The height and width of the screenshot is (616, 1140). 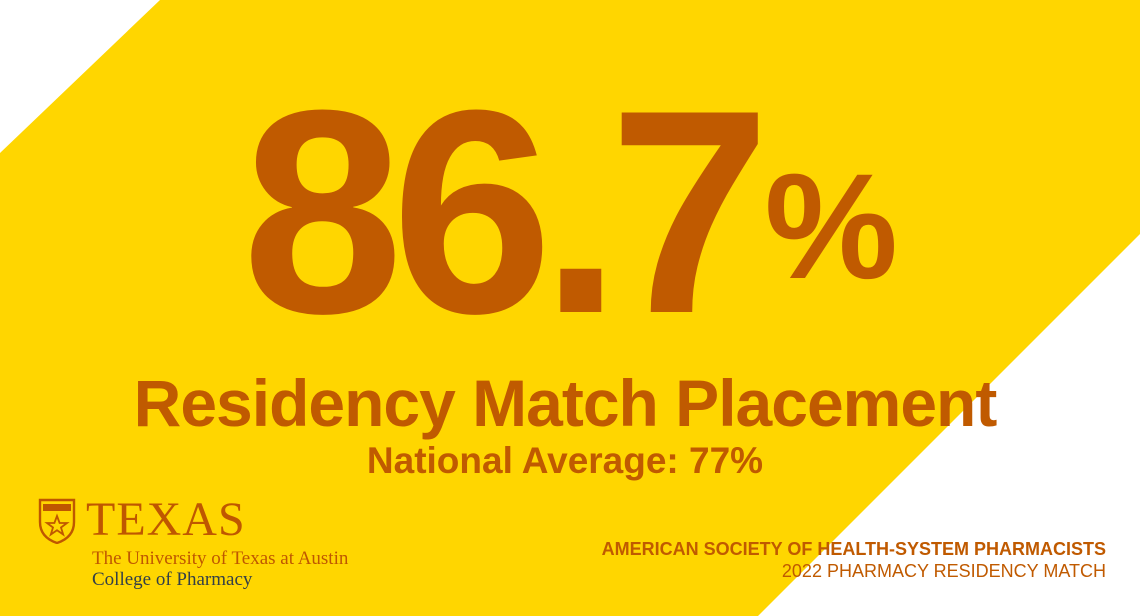 What do you see at coordinates (220, 558) in the screenshot?
I see `logo-university-name: The University of Texas at Austin` at bounding box center [220, 558].